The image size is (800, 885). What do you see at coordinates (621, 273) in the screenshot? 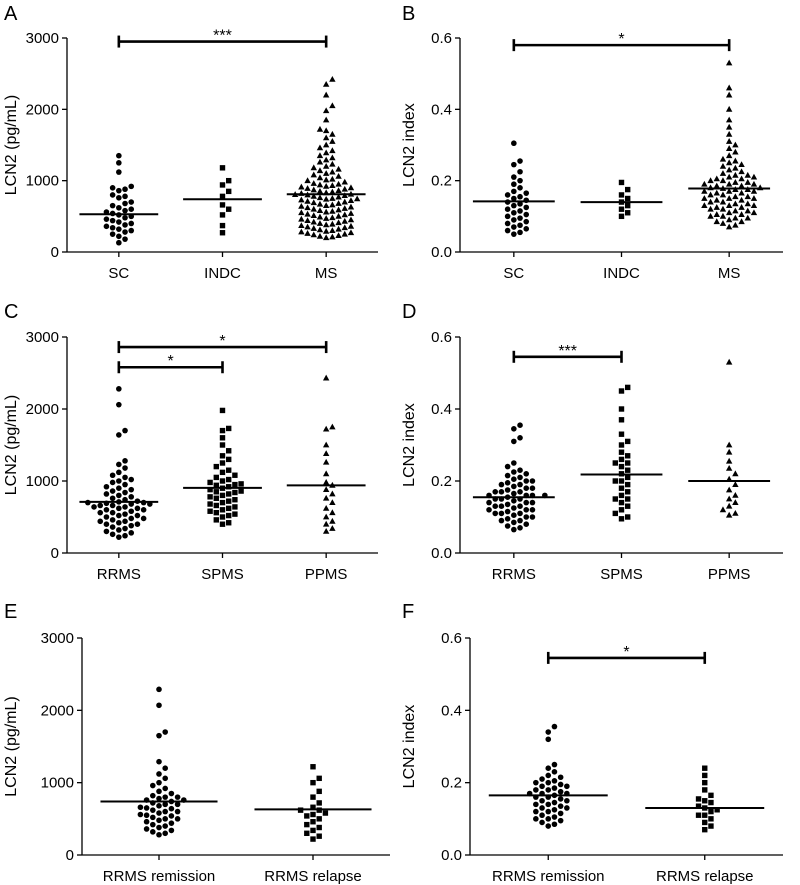
I see `x-tick-label: INDC` at bounding box center [621, 273].